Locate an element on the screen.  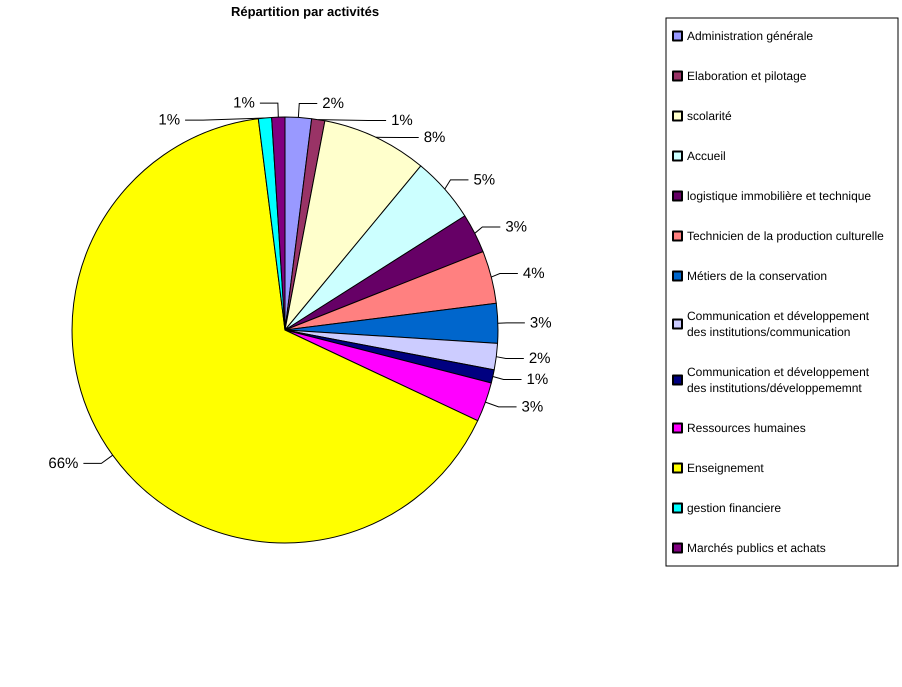
chart-title: Répartition par activités is located at coordinates (305, 11).